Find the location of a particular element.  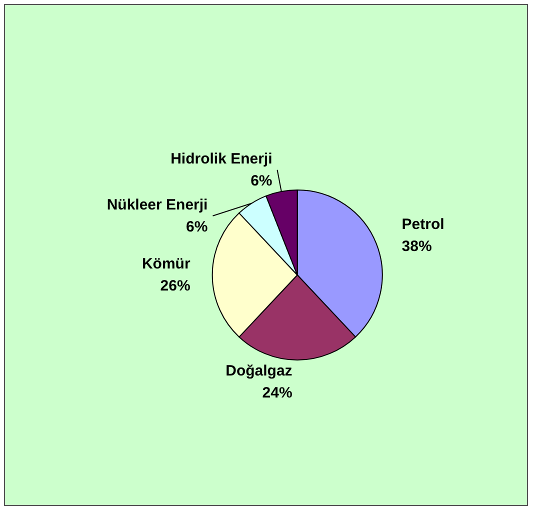

data-label: 24% is located at coordinates (277, 393).